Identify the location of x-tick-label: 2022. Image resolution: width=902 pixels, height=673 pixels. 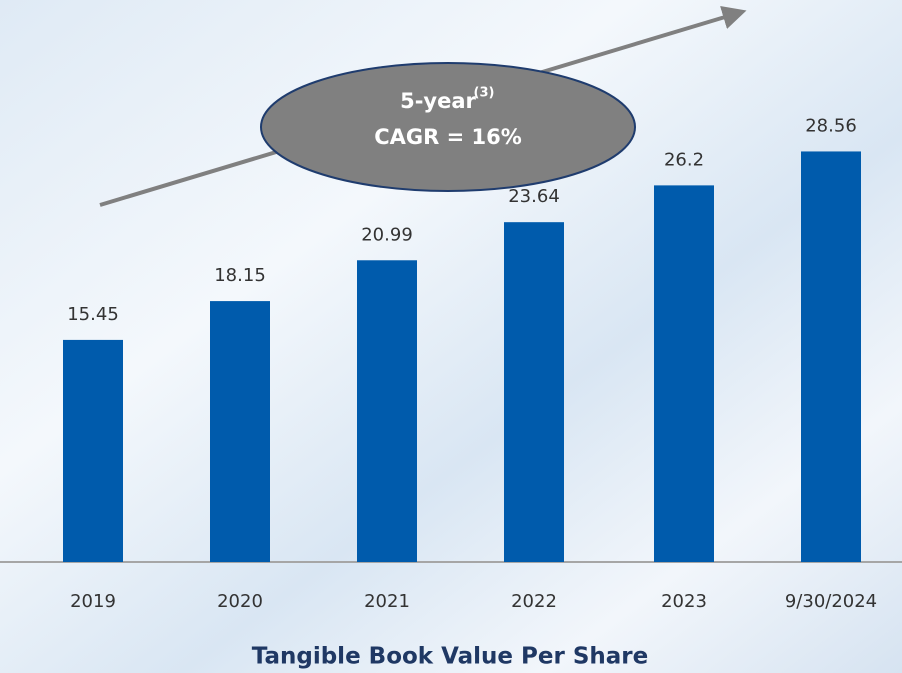
(534, 601).